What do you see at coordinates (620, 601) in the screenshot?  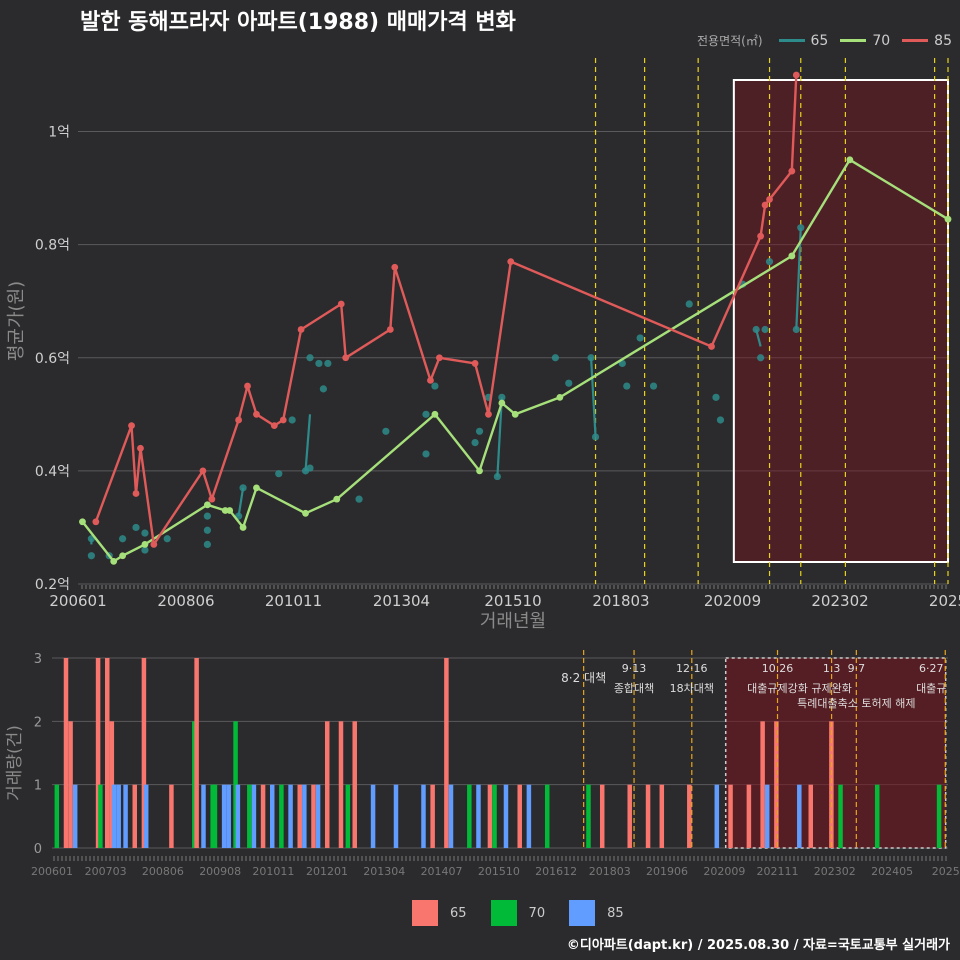 I see `x-tick-label: 201803` at bounding box center [620, 601].